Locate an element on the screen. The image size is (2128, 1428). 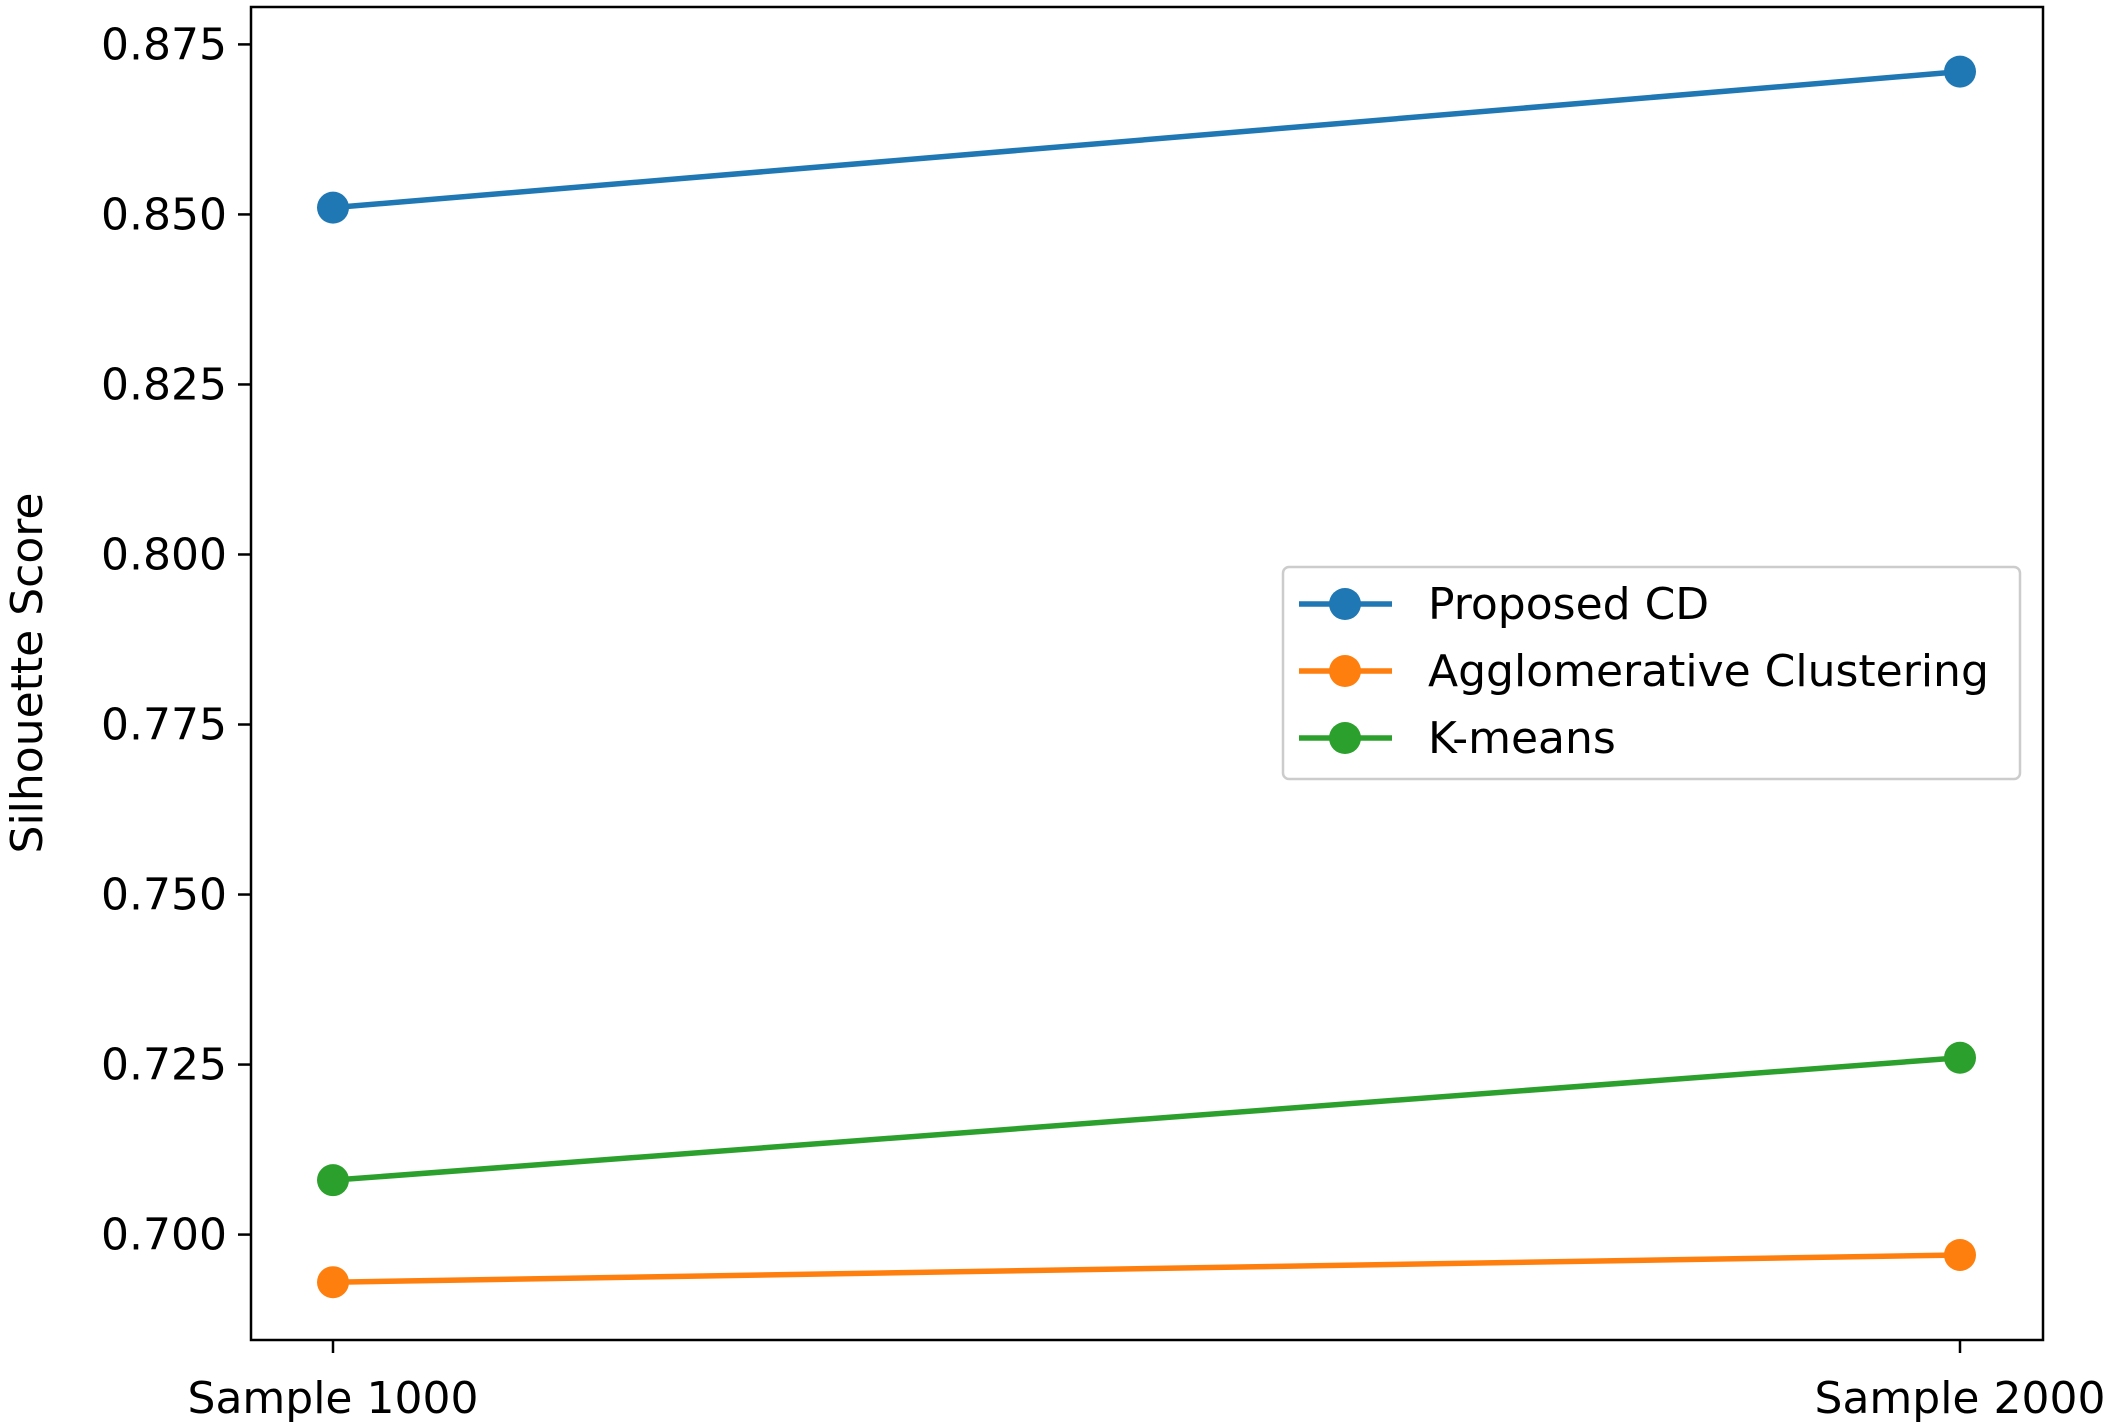
y-axis-title: Silhouette Score is located at coordinates (27, 673).